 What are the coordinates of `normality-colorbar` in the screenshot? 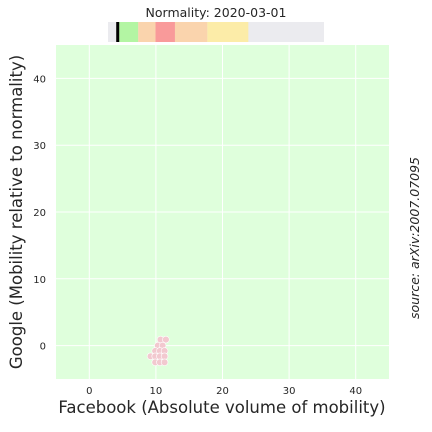 It's located at (216, 32).